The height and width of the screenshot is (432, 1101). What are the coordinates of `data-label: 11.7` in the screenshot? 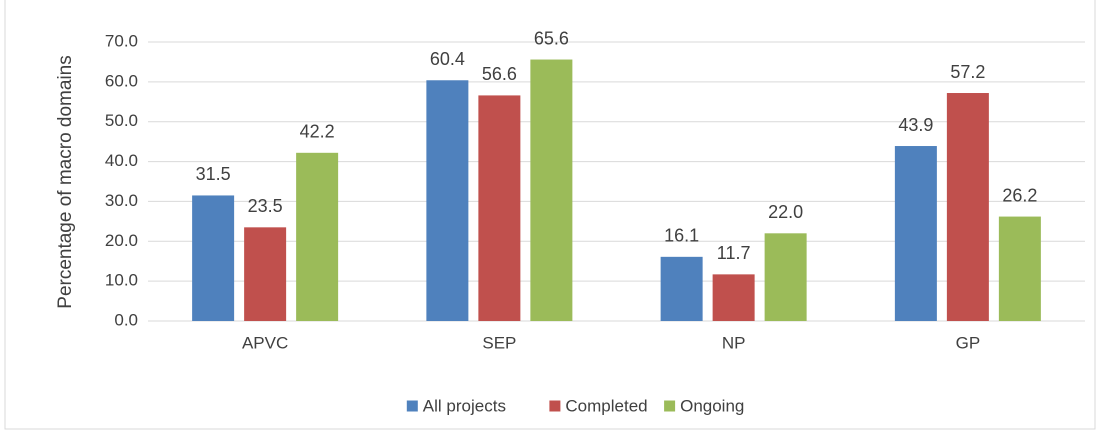 It's located at (734, 253).